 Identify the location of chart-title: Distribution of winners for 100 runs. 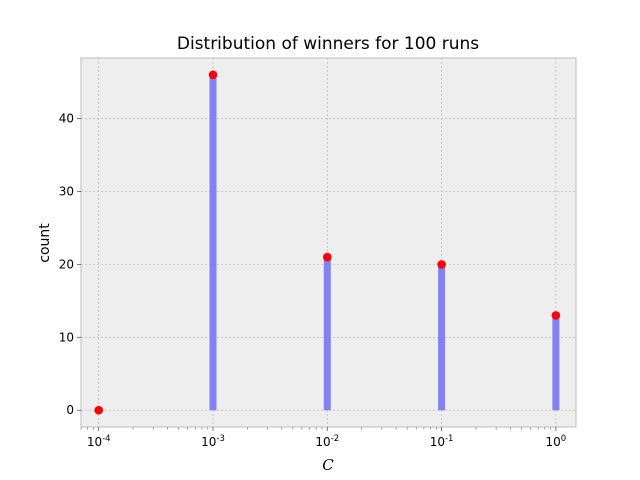
(328, 44).